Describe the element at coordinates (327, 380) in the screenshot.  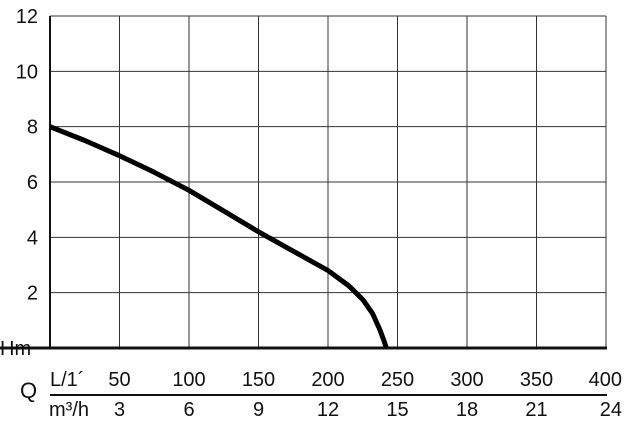
I see `x-tick-label-primary: 200` at that location.